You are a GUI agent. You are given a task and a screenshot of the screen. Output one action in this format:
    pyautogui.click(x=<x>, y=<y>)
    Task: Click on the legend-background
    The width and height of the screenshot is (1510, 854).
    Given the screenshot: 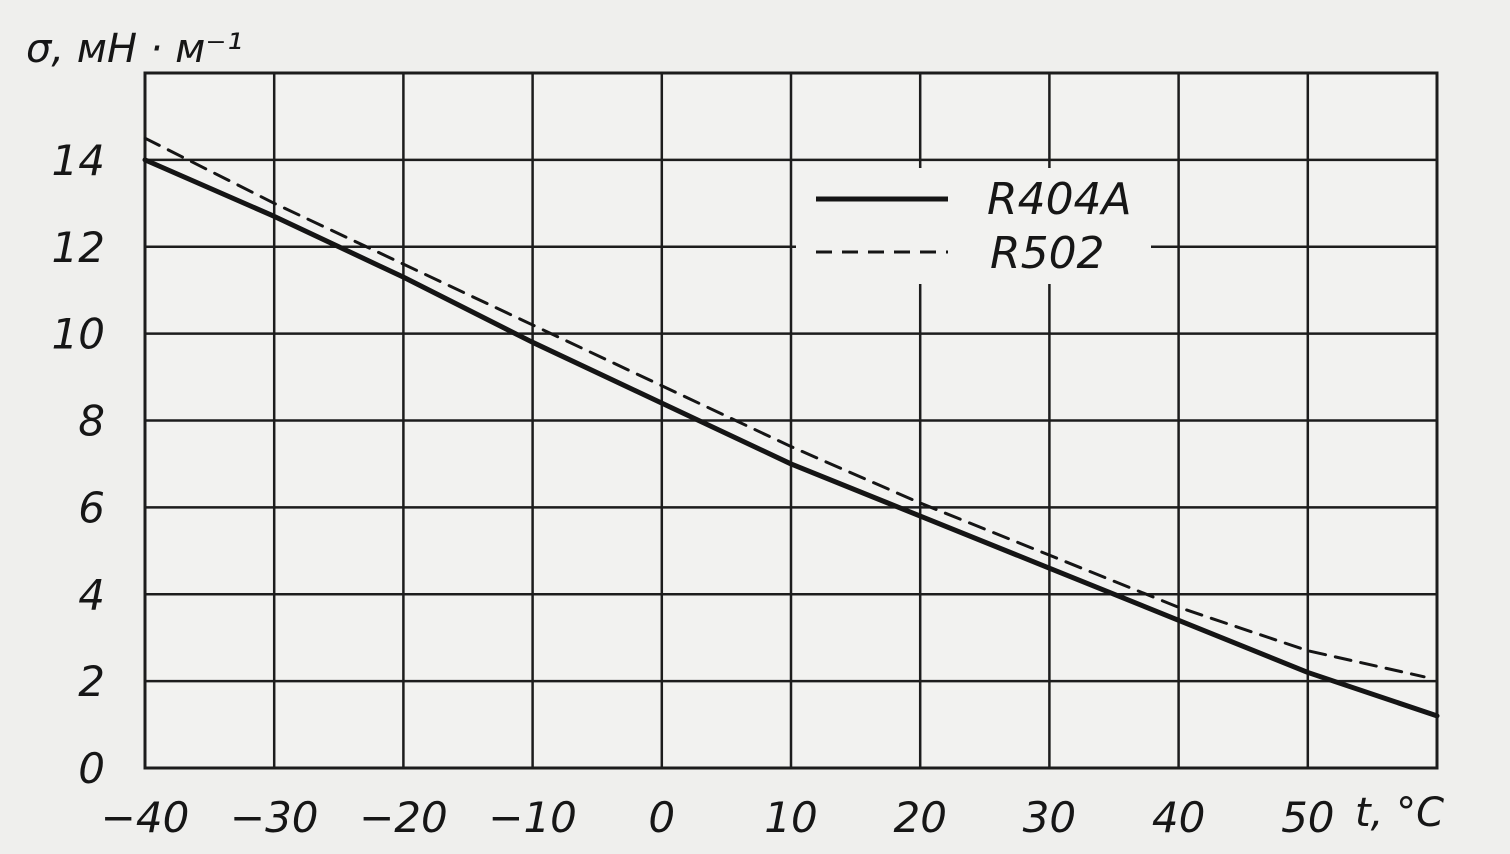 What is the action you would take?
    pyautogui.click(x=973, y=226)
    